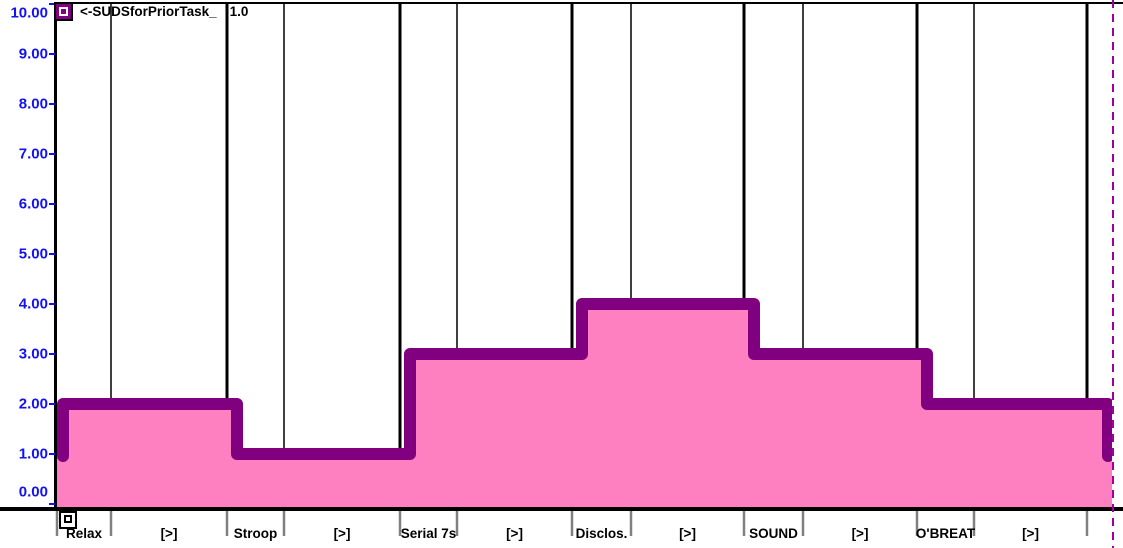  Describe the element at coordinates (773, 533) in the screenshot. I see `x-section-label: SOUND` at that location.